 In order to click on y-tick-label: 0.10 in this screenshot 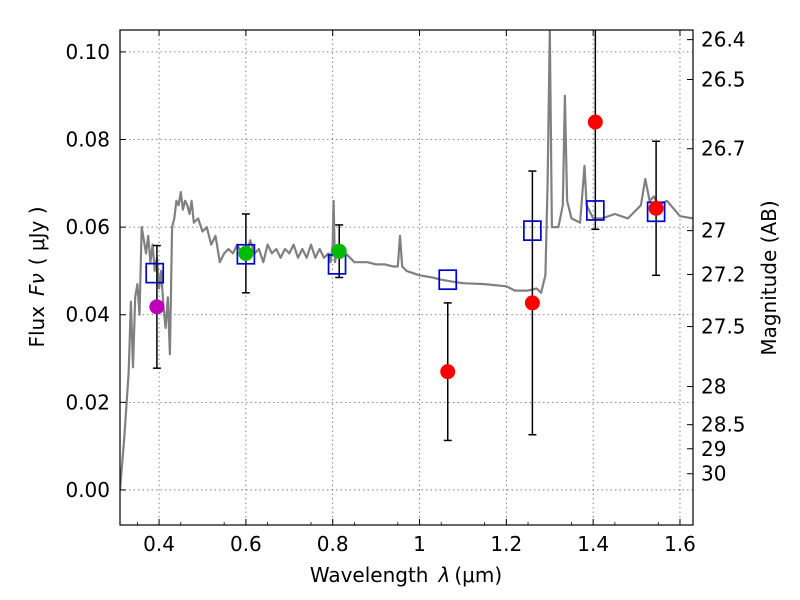, I will do `click(87, 52)`.